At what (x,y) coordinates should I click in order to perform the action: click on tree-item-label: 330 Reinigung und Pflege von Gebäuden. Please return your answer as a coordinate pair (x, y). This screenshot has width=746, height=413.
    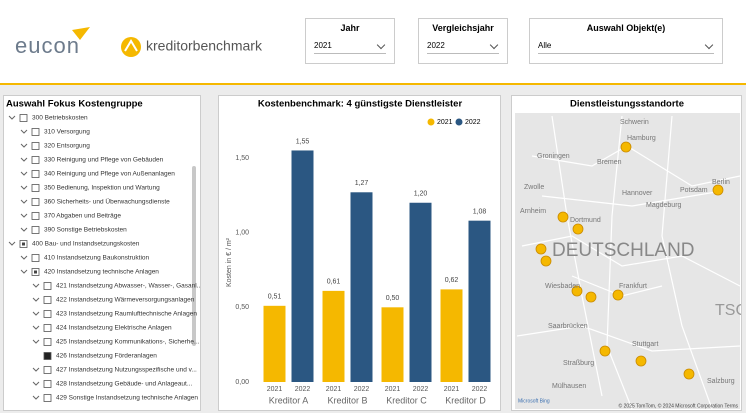
    Looking at the image, I should click on (104, 160).